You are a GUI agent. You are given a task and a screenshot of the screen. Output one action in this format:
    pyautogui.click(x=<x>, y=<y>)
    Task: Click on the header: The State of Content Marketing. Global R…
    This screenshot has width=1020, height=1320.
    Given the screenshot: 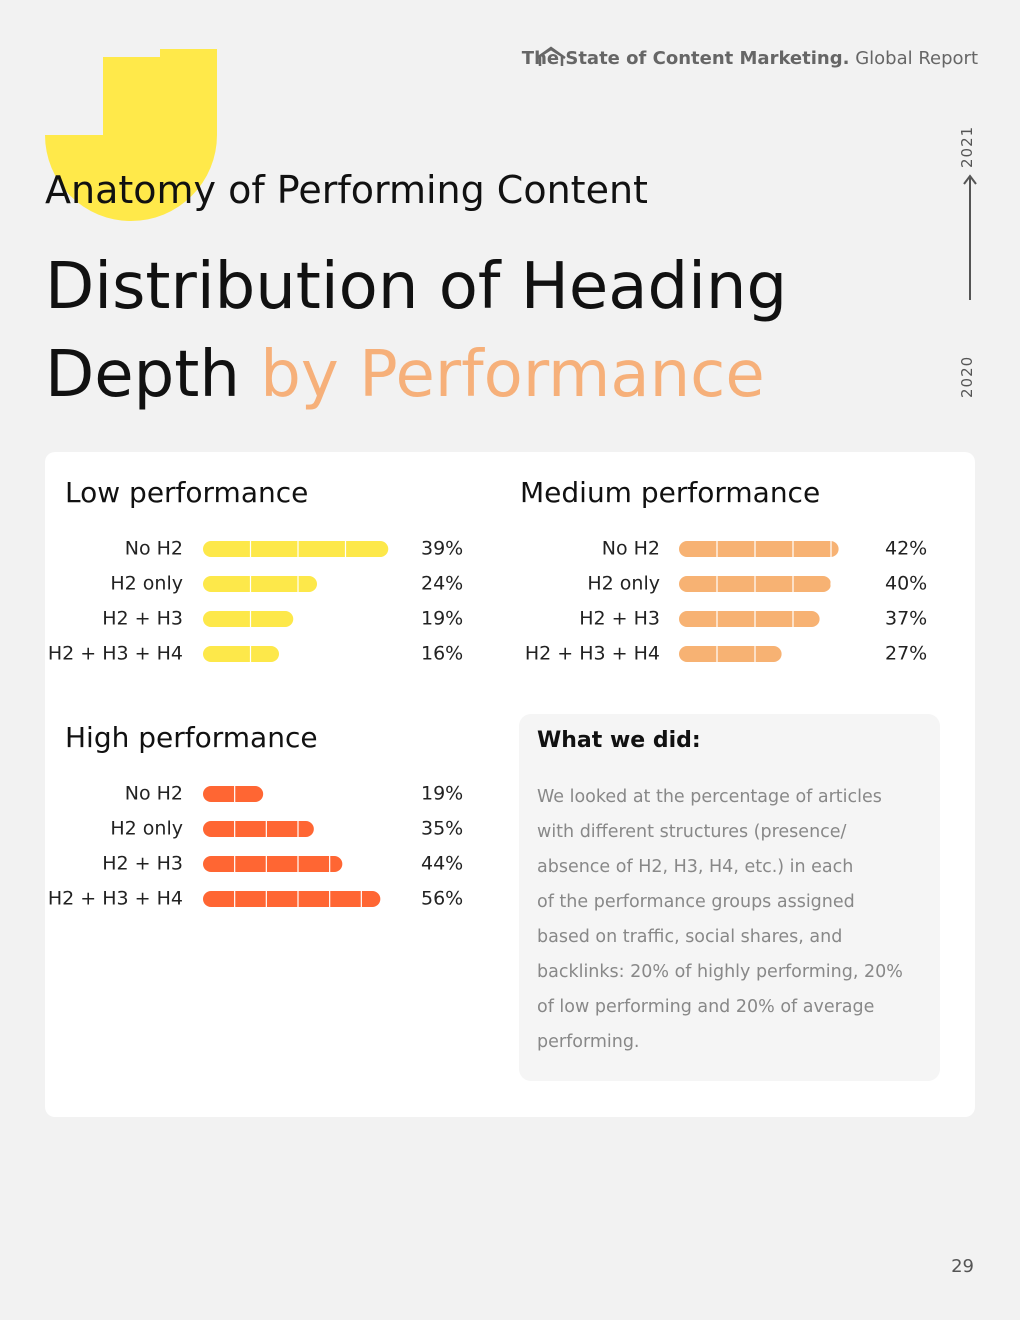 What is the action you would take?
    pyautogui.click(x=750, y=58)
    